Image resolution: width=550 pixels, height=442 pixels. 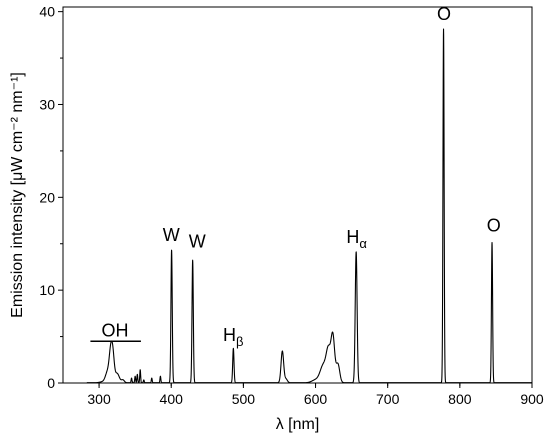 What do you see at coordinates (244, 399) in the screenshot?
I see `x-tick-label: 500` at bounding box center [244, 399].